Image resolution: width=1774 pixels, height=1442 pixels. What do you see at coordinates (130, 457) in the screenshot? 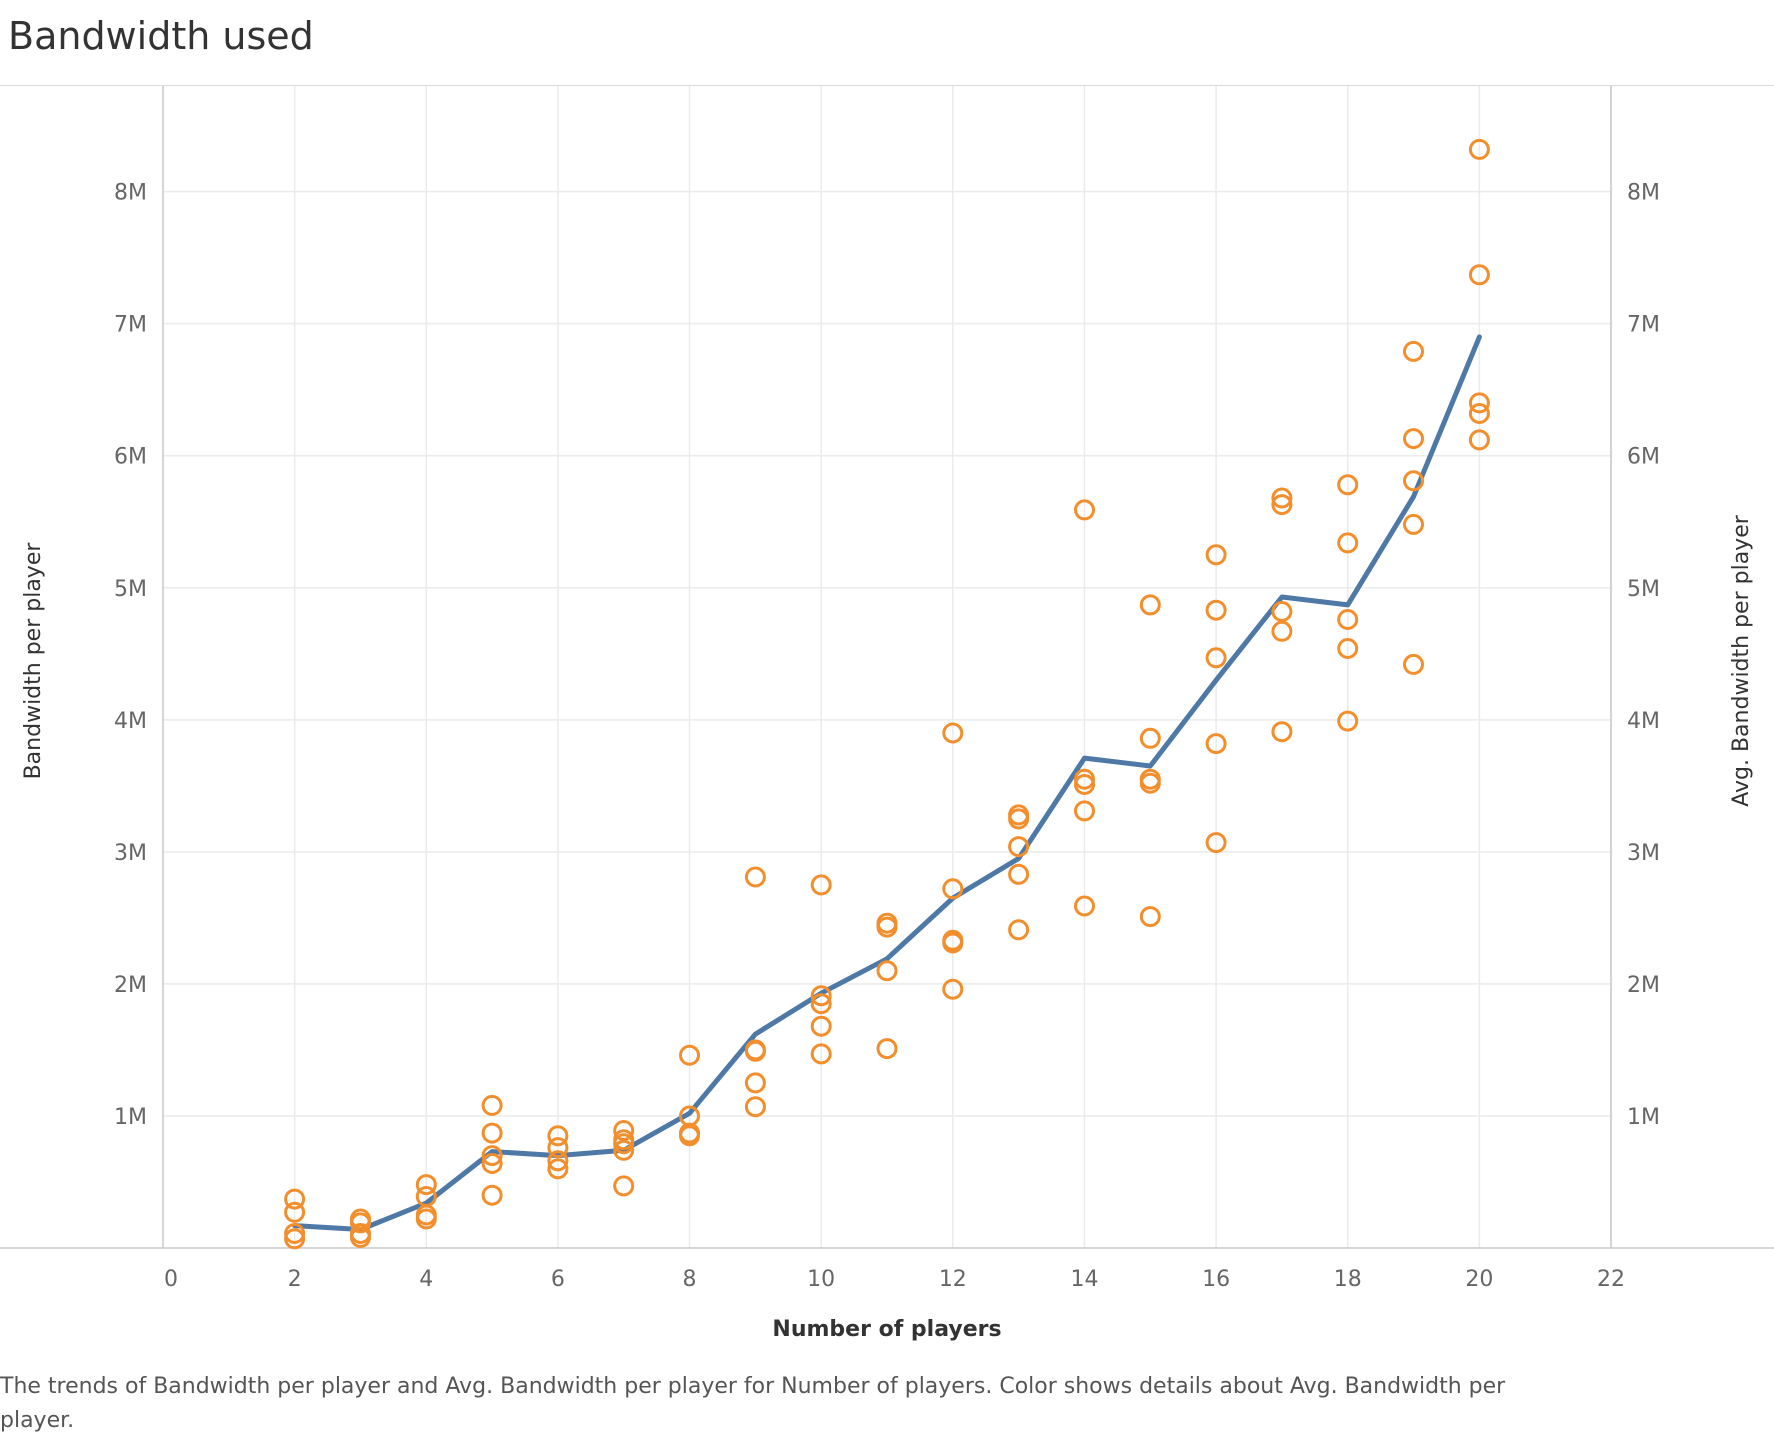
I see `y-tick-label: 6M` at bounding box center [130, 457].